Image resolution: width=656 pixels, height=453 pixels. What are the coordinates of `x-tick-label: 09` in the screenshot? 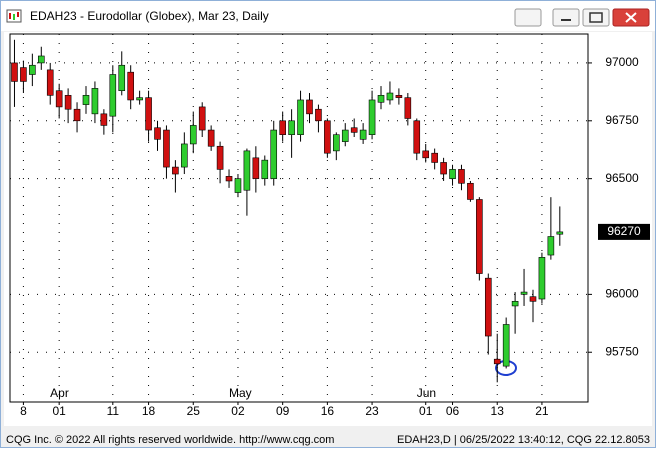 It's located at (283, 411).